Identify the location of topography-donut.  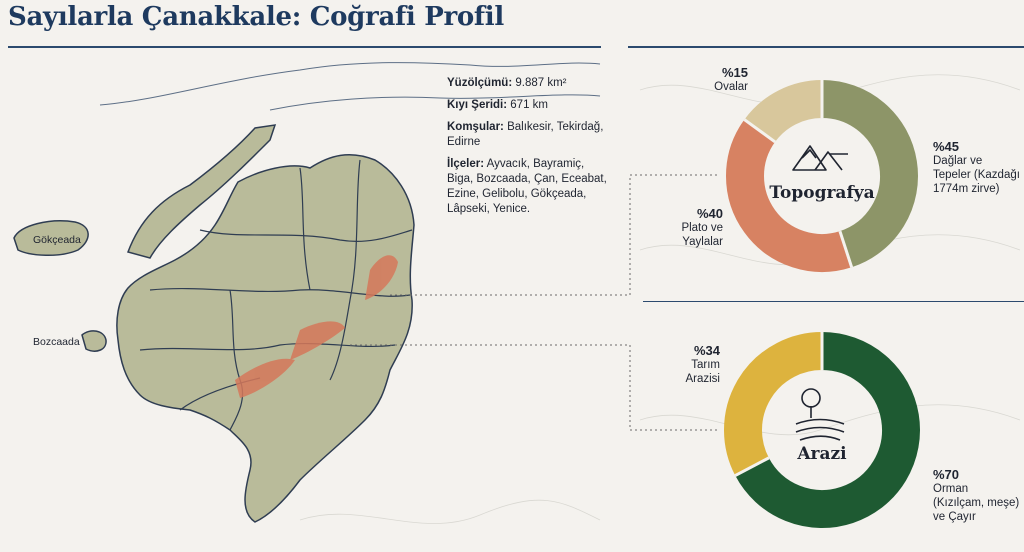
(822, 176).